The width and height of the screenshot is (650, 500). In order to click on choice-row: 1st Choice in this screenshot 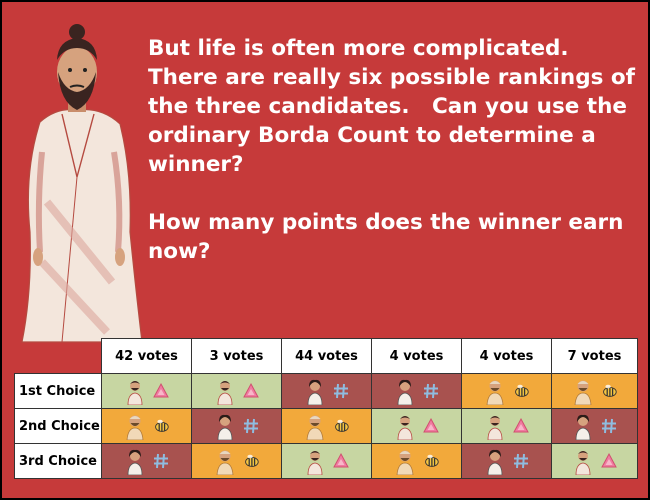, I will do `click(326, 391)`.